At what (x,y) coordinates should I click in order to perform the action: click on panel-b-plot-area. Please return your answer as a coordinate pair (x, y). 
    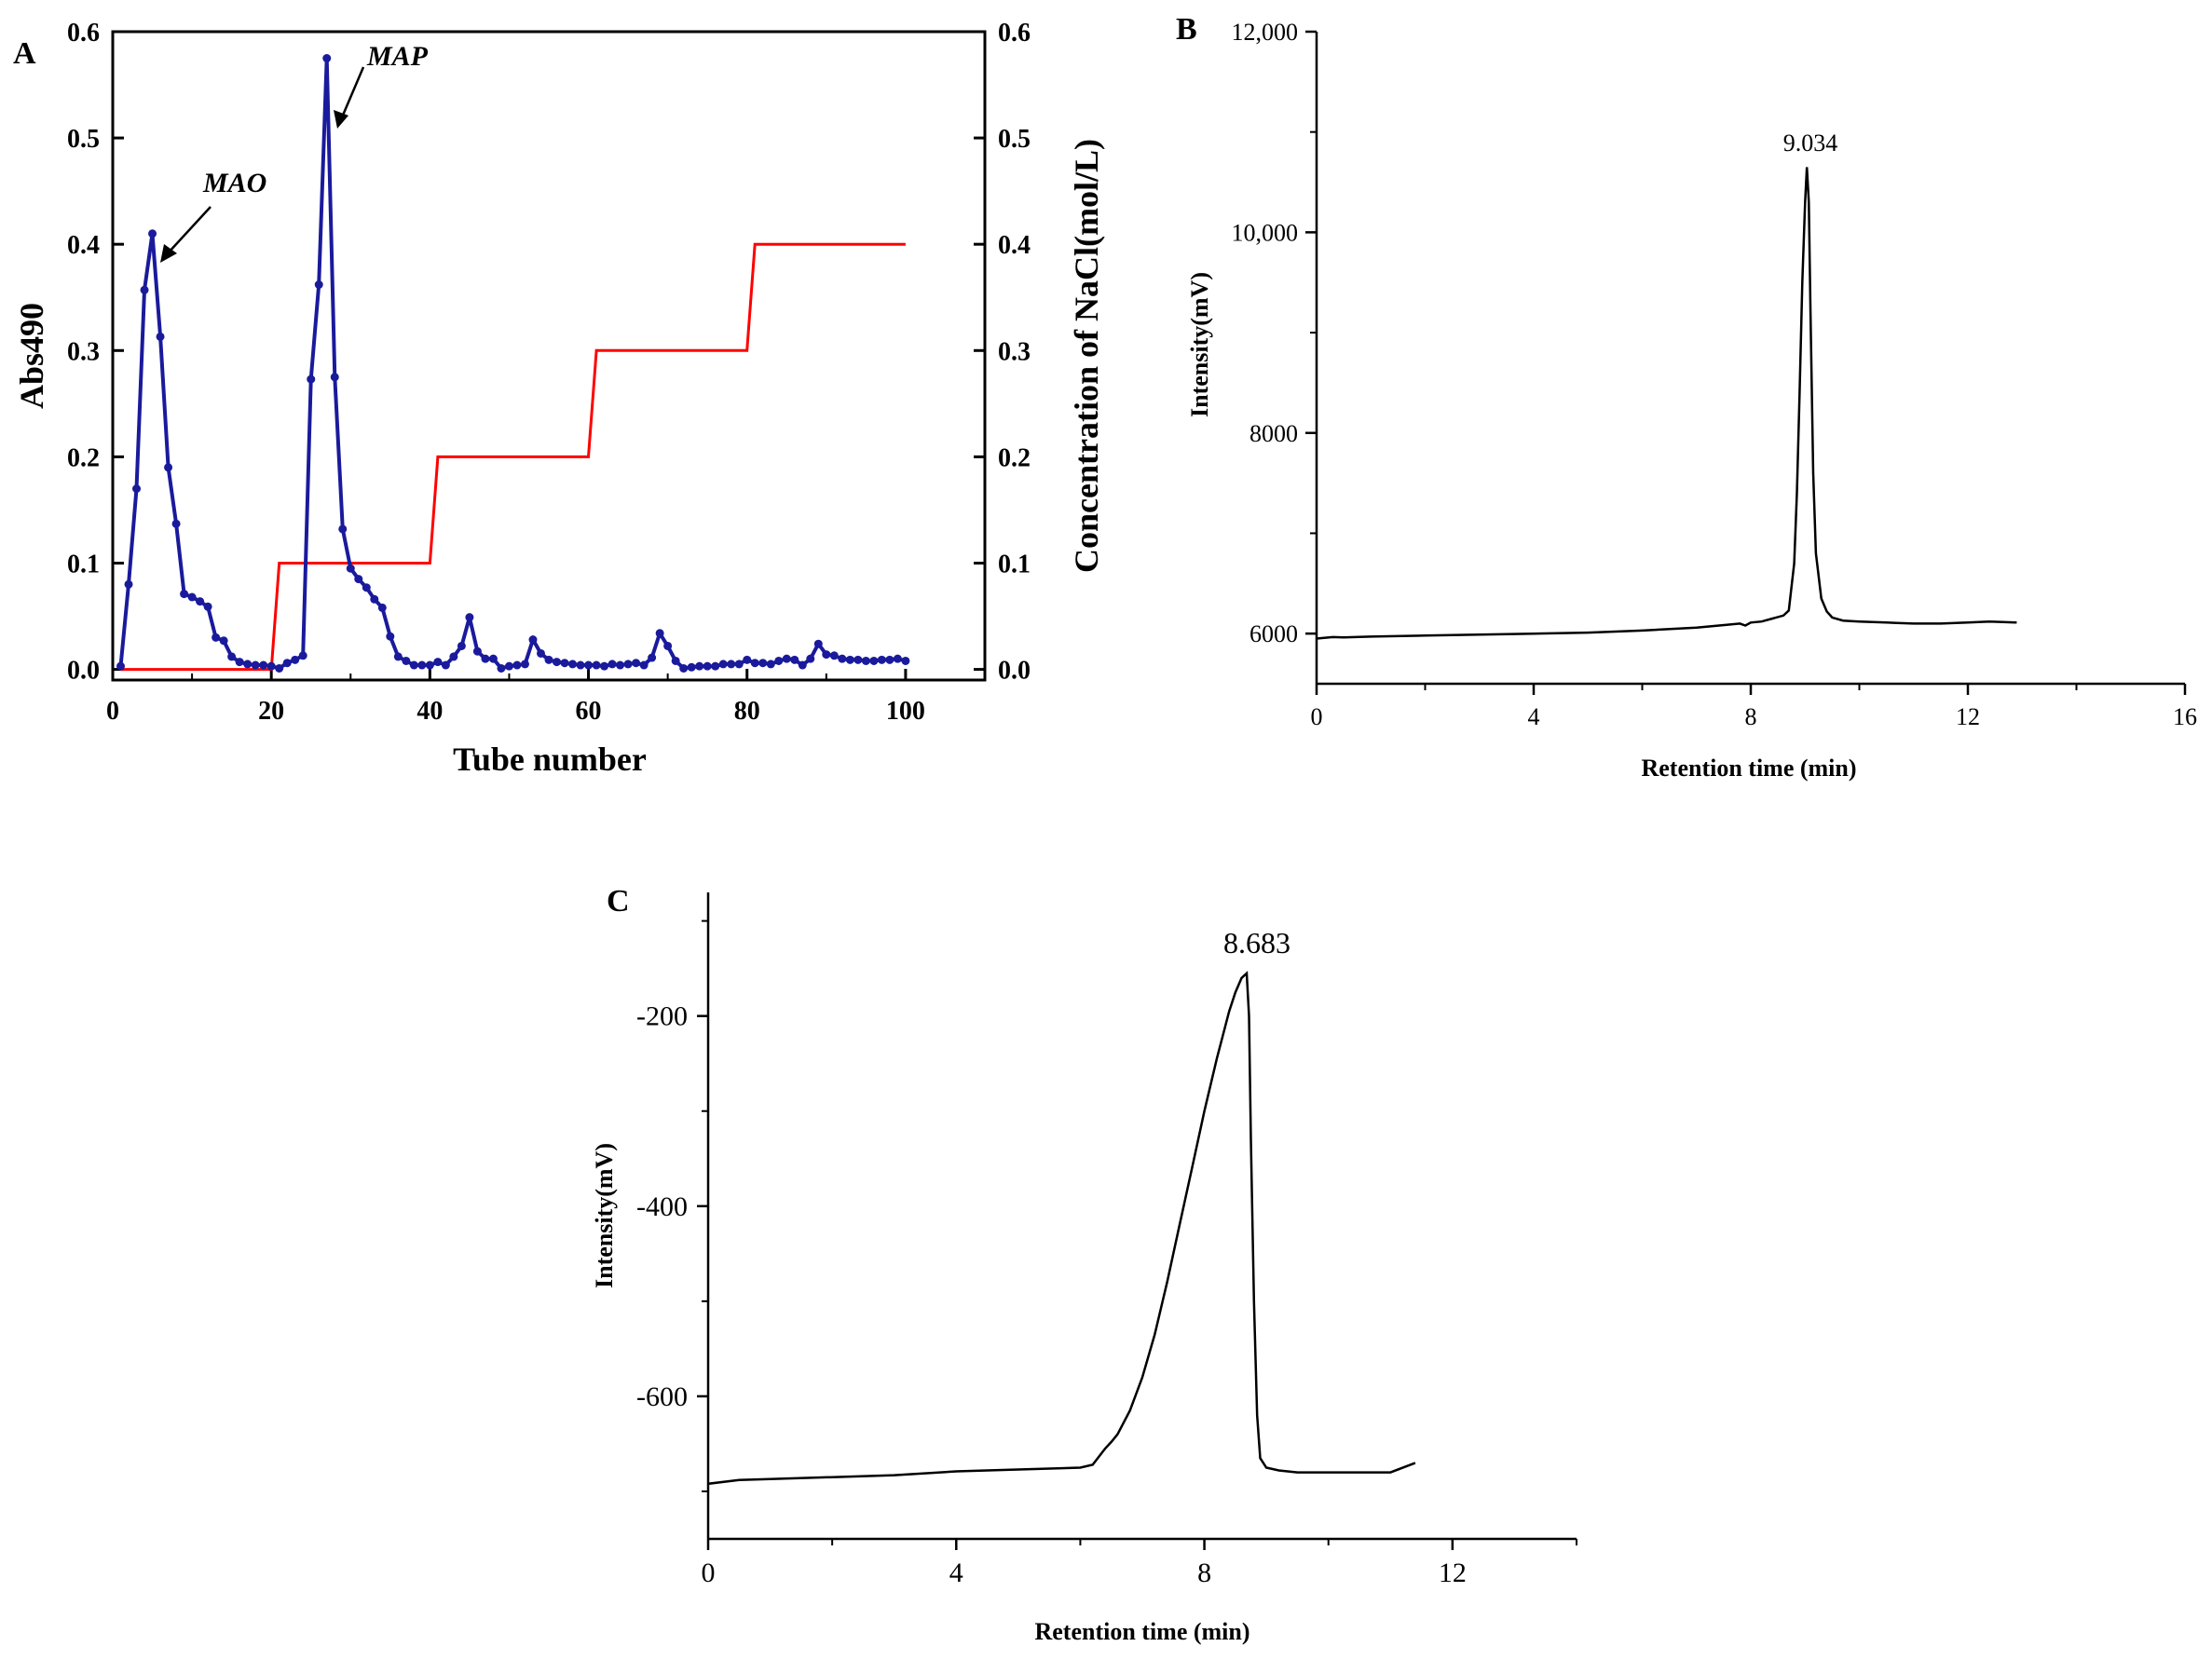
    Looking at the image, I should click on (1666, 403).